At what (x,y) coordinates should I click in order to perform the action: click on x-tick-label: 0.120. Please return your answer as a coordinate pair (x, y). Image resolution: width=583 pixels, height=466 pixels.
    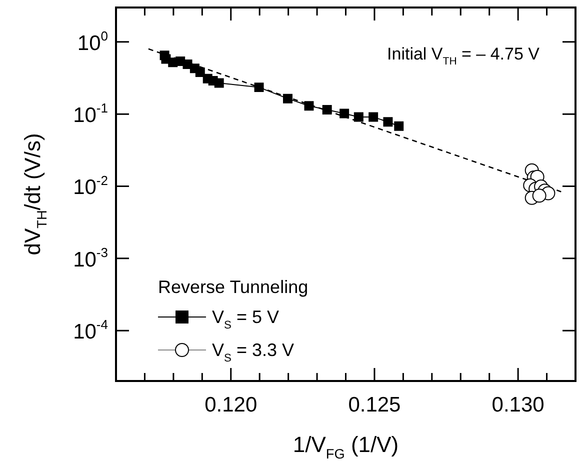
    Looking at the image, I should click on (231, 404).